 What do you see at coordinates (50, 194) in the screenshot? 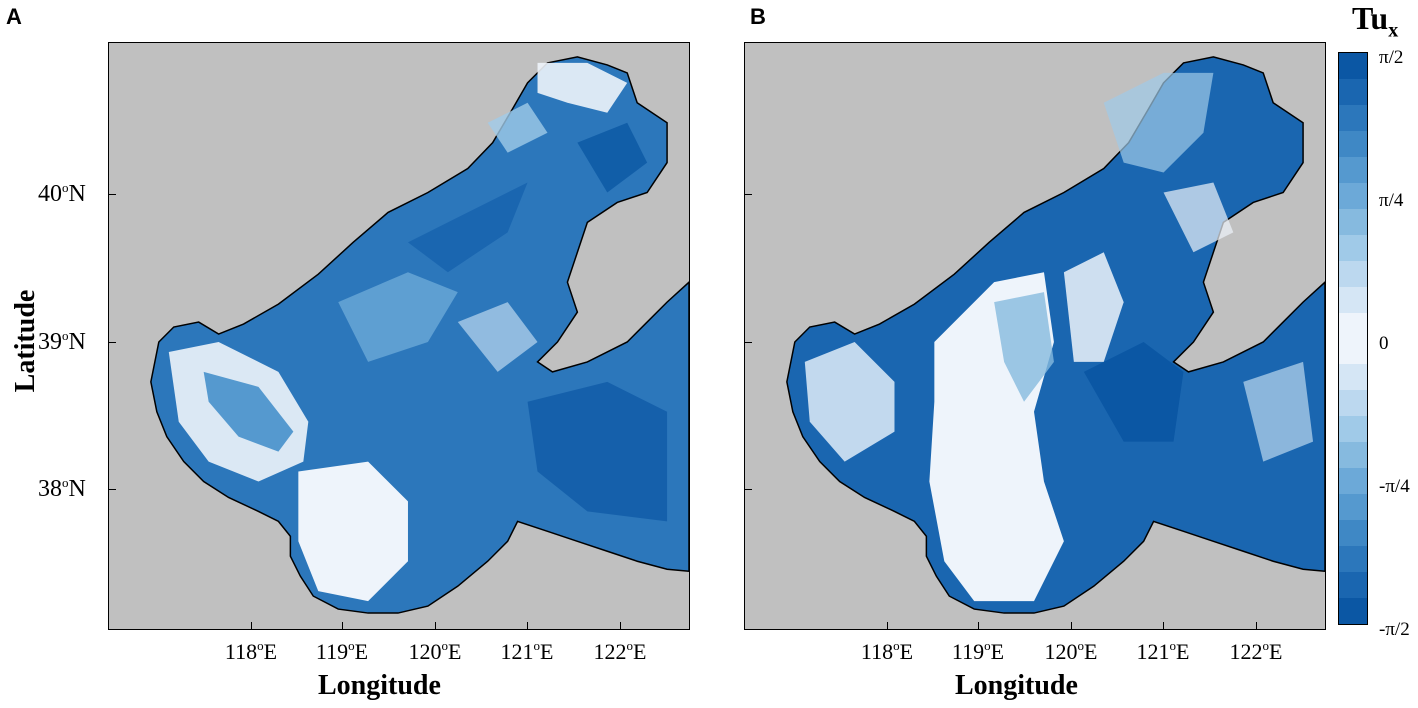
I see `tick-degree: 40` at bounding box center [50, 194].